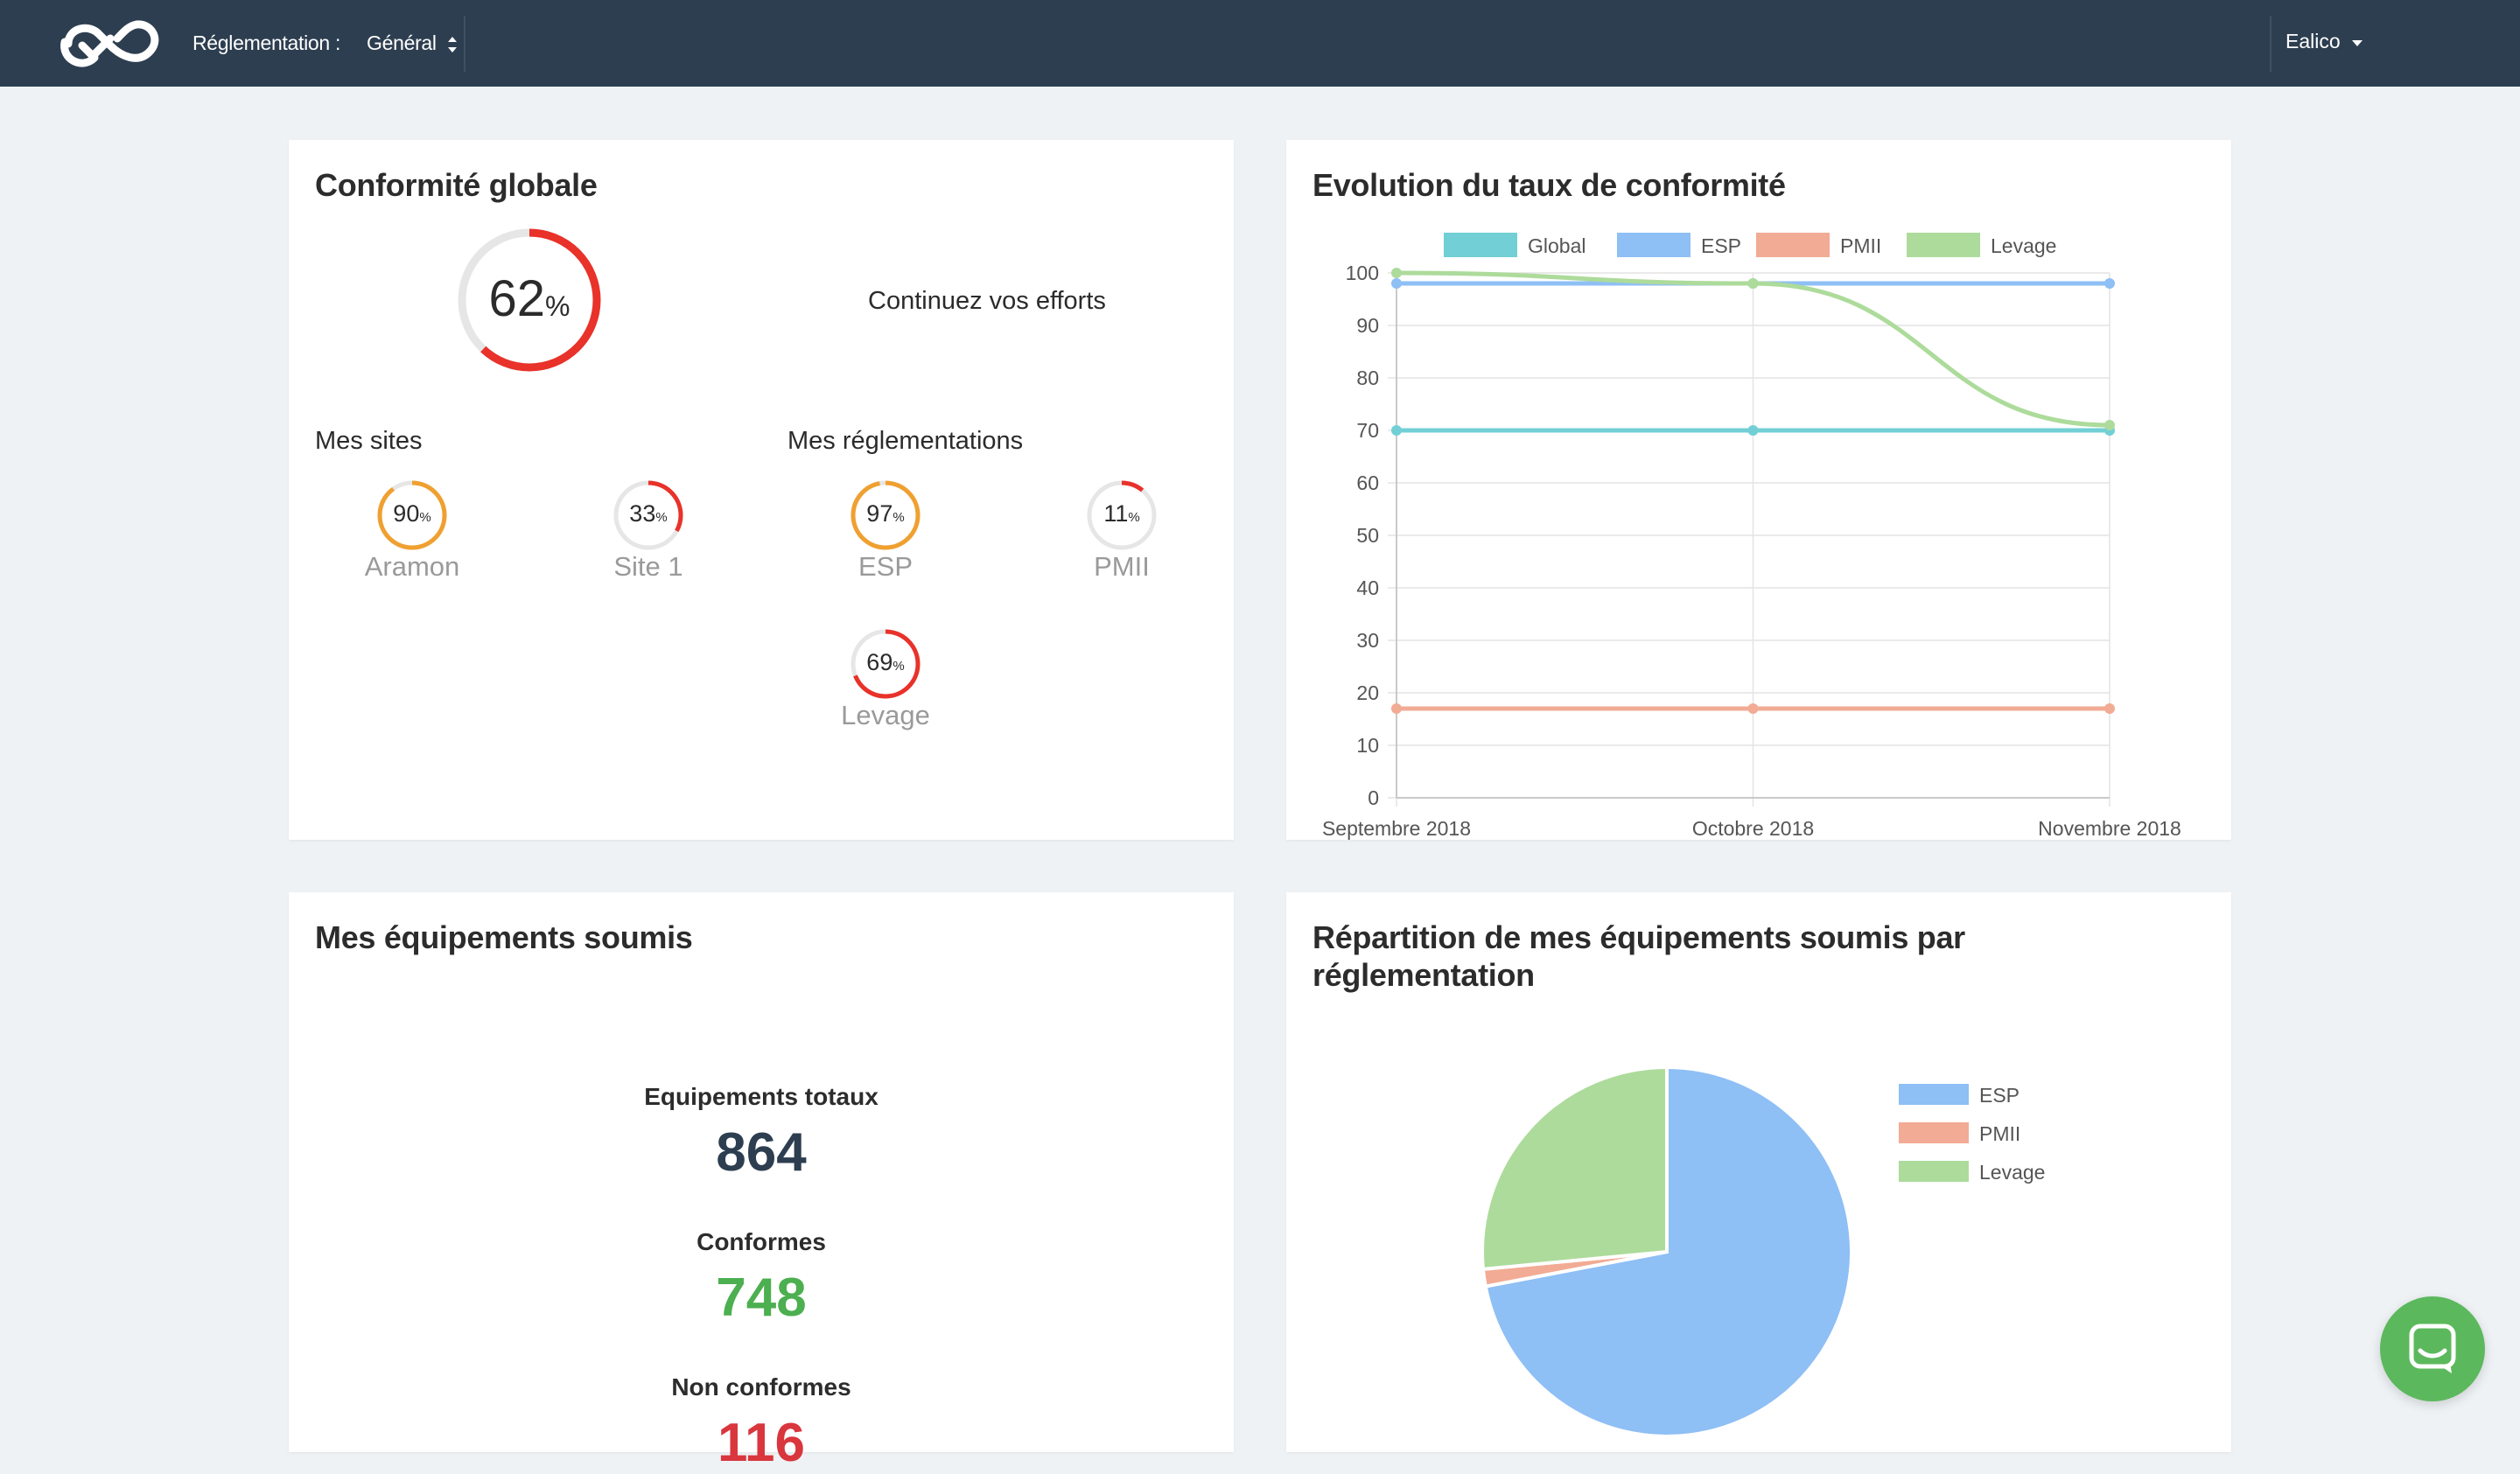 This screenshot has height=1474, width=2520. What do you see at coordinates (761, 1241) in the screenshot?
I see `conformes-label: Conformes` at bounding box center [761, 1241].